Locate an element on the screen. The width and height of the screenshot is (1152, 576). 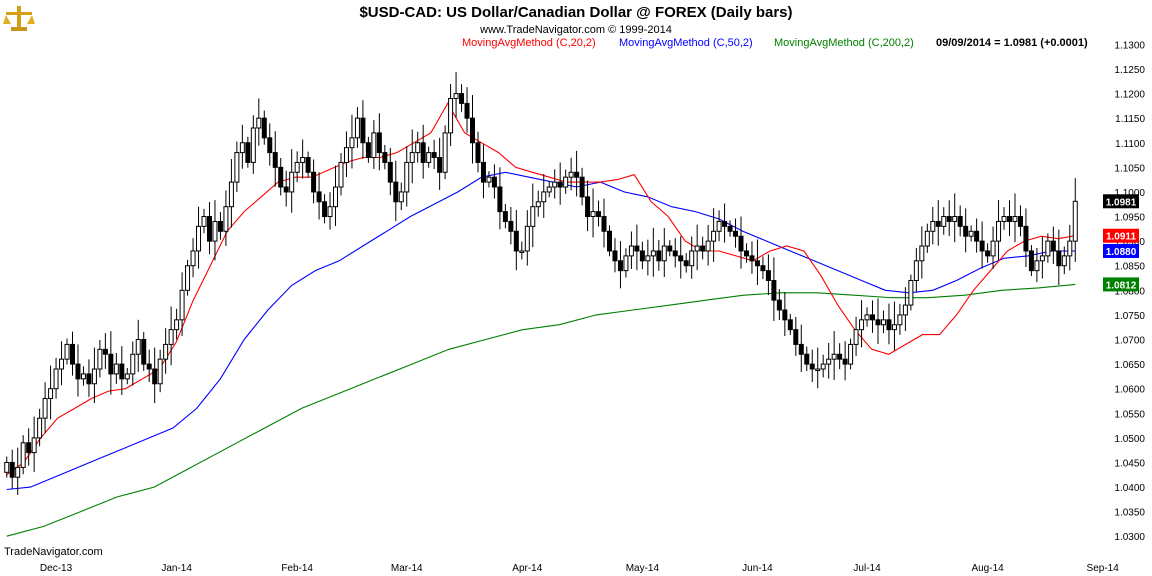
x-tick-label: Sep-14 is located at coordinates (1103, 568).